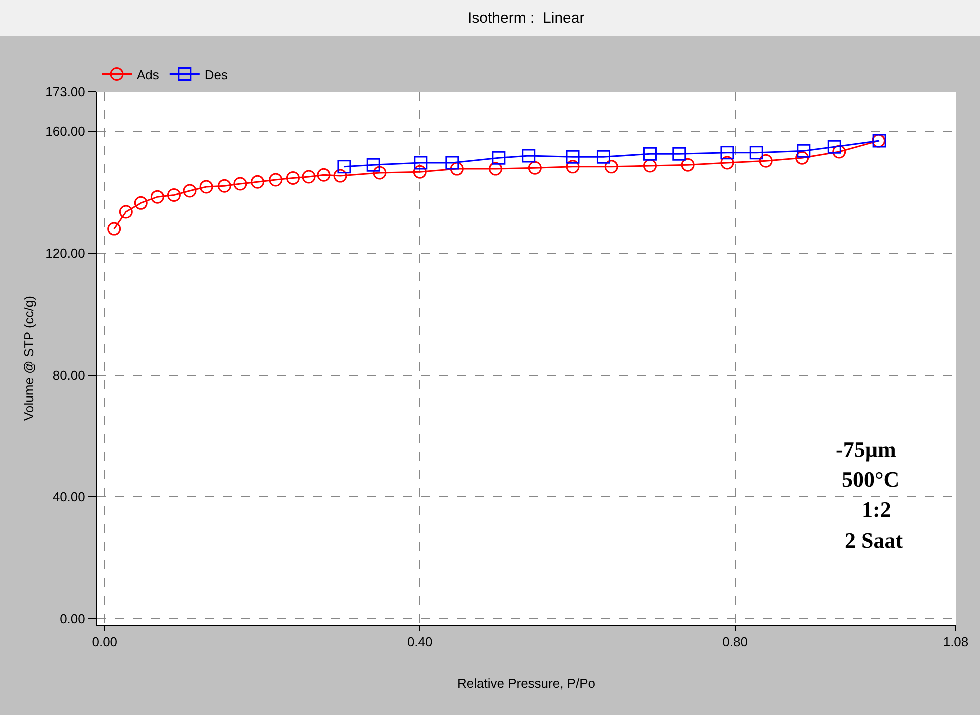 This screenshot has height=715, width=980. What do you see at coordinates (66, 253) in the screenshot?
I see `y-tick-label: 120.00` at bounding box center [66, 253].